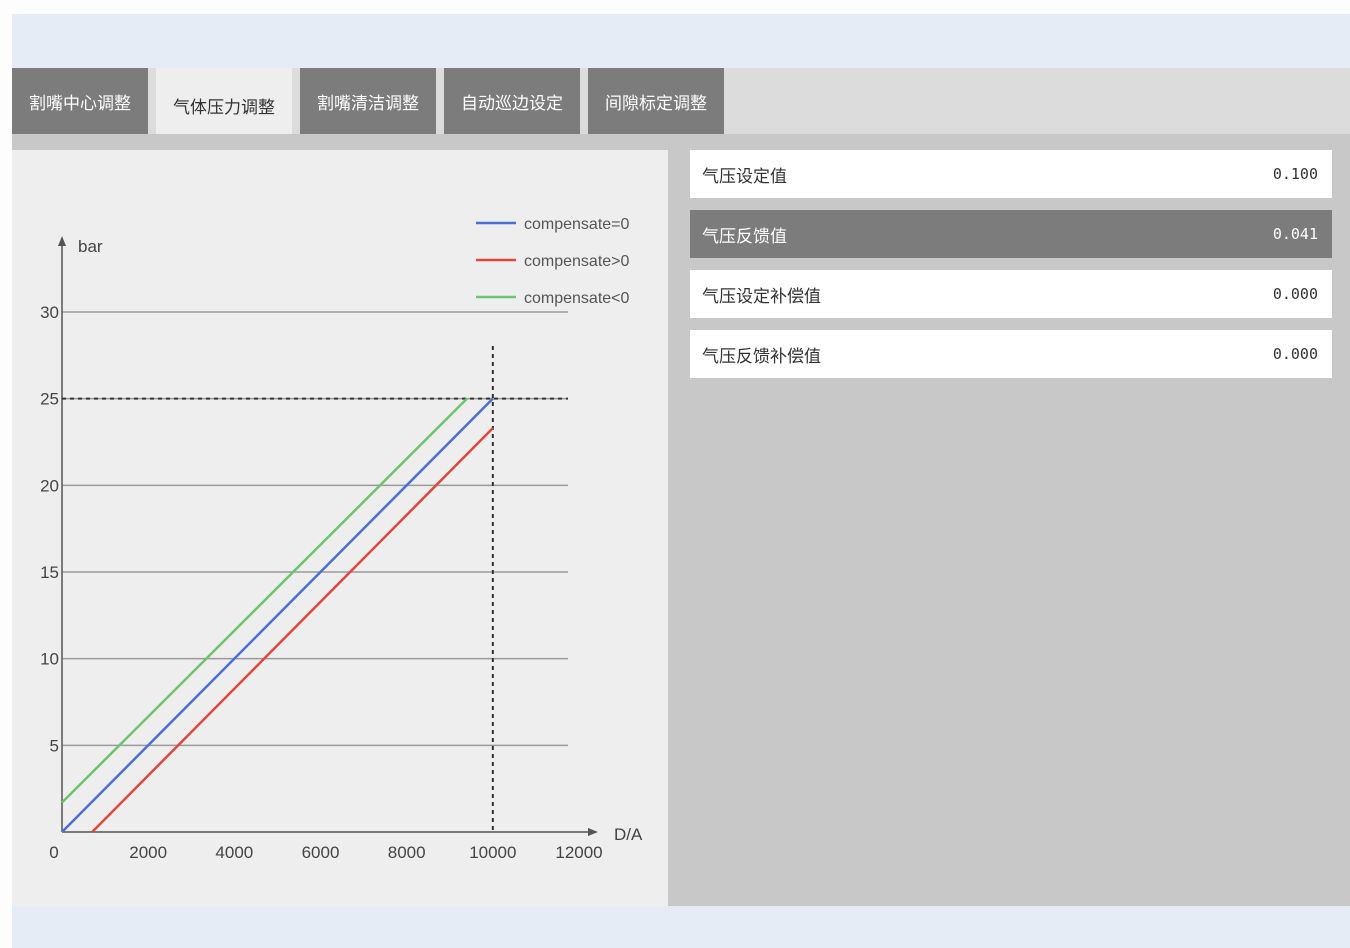 Image resolution: width=1350 pixels, height=948 pixels. Describe the element at coordinates (744, 176) in the screenshot. I see `field-label: 气压设定值` at that location.